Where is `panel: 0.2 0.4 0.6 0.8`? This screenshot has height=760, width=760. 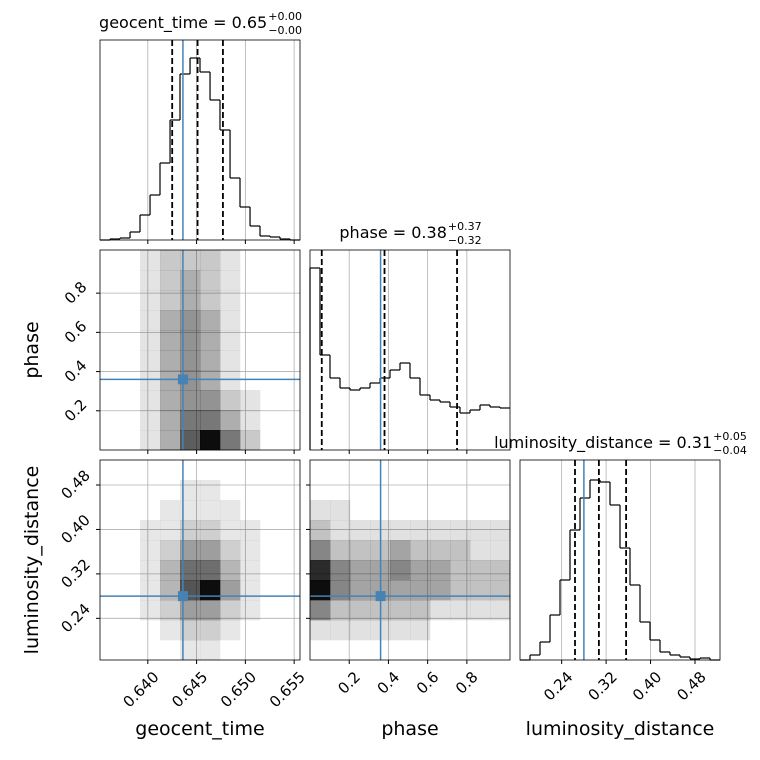
panel: 0.2 0.4 0.6 0.8 is located at coordinates (181, 351).